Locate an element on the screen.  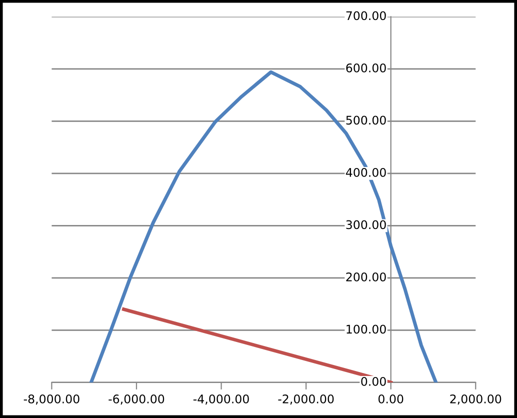
x-tick-label: 0.00 is located at coordinates (391, 399).